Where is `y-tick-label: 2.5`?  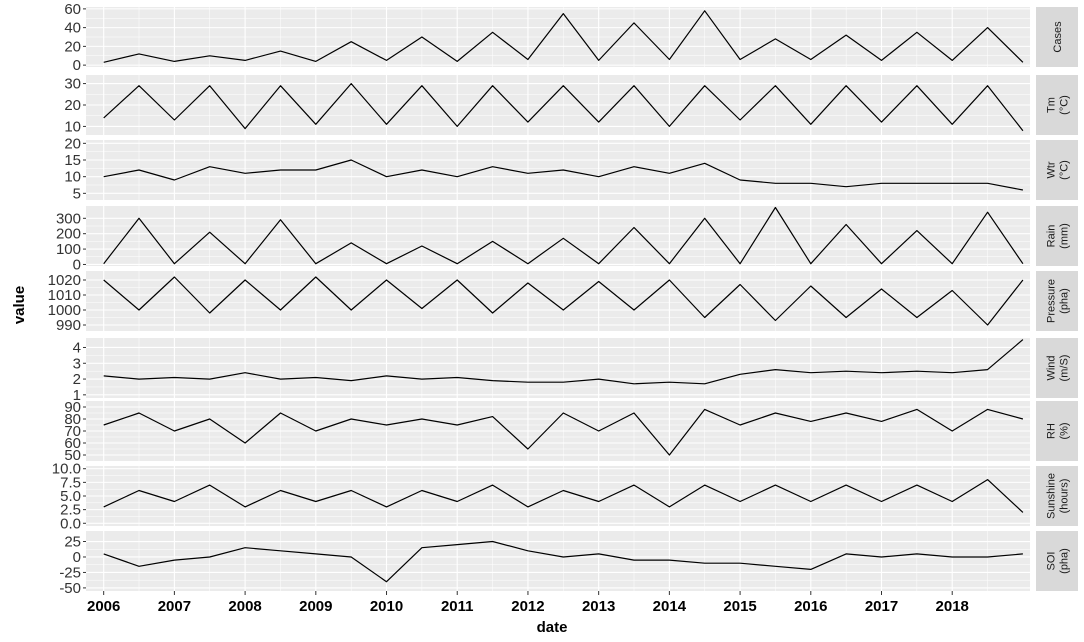
y-tick-label: 2.5 is located at coordinates (70, 510).